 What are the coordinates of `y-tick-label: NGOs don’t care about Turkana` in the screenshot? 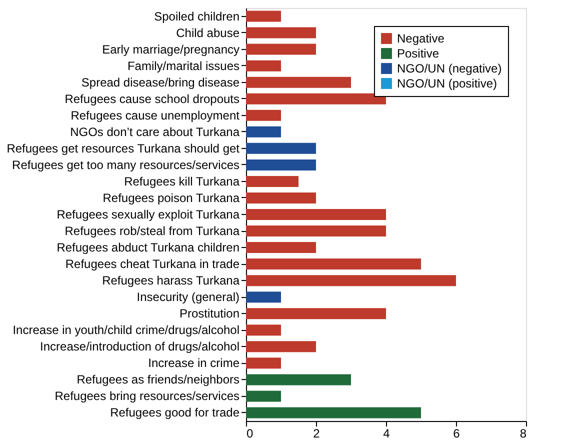 It's located at (155, 131).